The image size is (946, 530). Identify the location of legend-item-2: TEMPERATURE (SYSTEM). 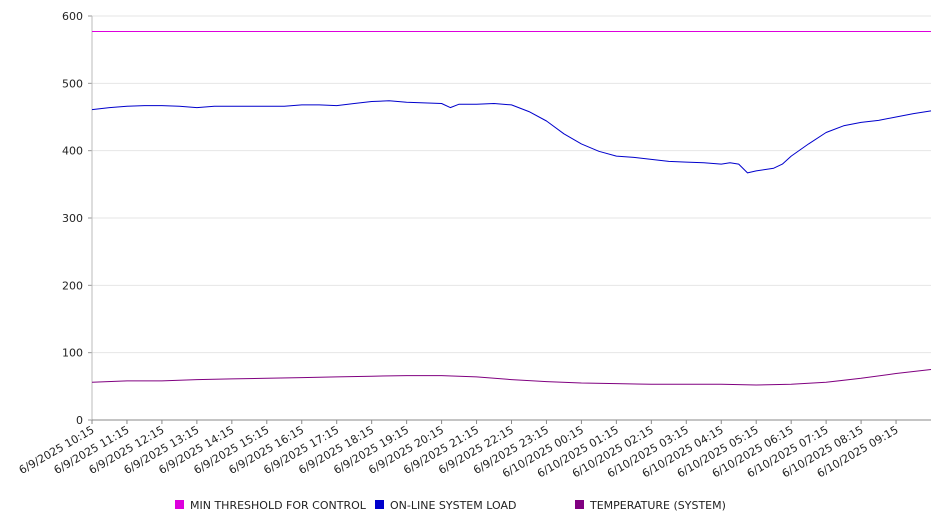
(650, 505).